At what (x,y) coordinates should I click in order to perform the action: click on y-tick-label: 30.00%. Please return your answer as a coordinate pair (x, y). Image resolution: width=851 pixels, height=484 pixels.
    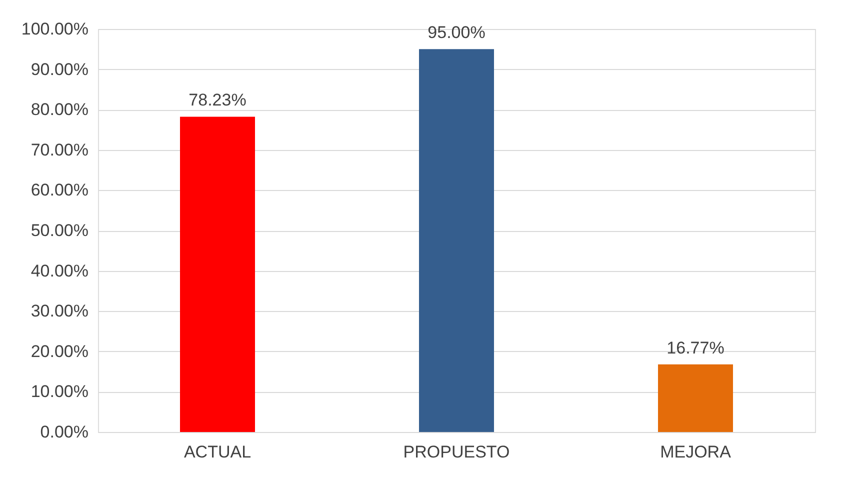
    Looking at the image, I should click on (59, 311).